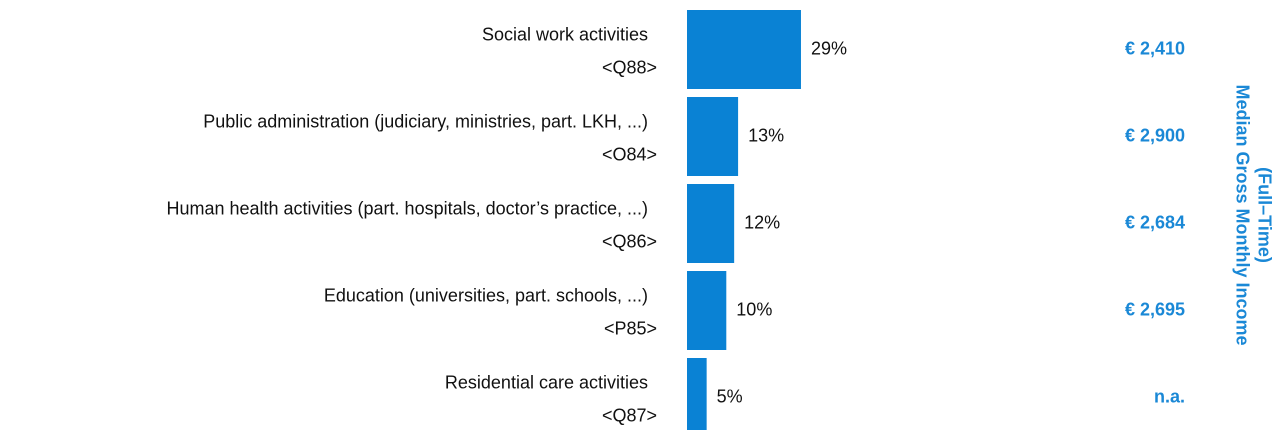 This screenshot has width=1284, height=430. What do you see at coordinates (754, 309) in the screenshot?
I see `value-label: 10%` at bounding box center [754, 309].